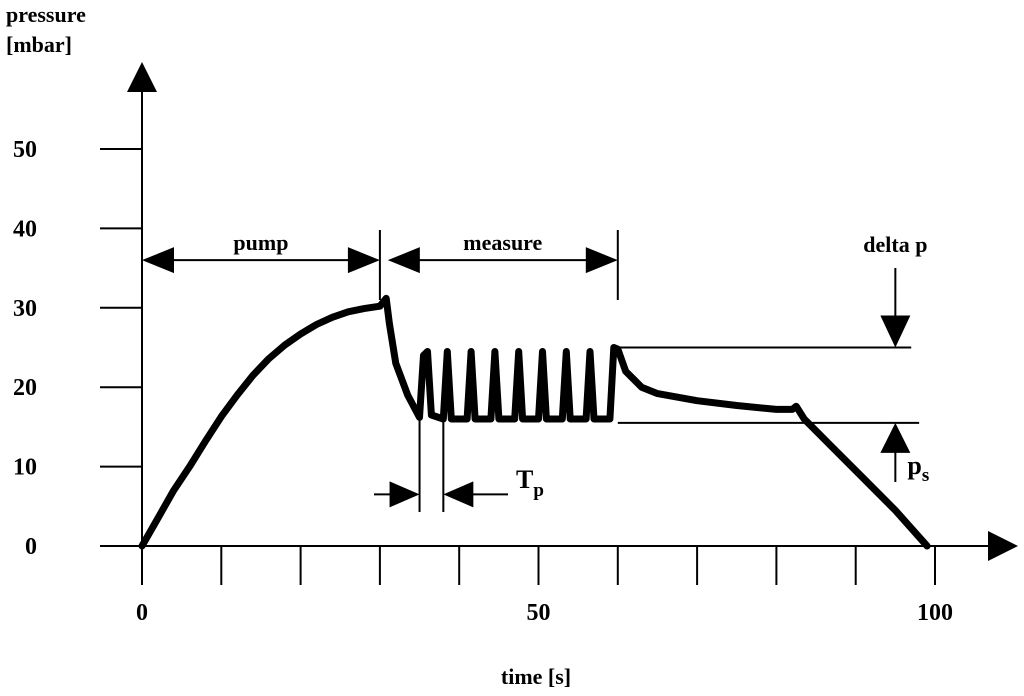 The image size is (1024, 696). I want to click on x-axis-label: time [s], so click(536, 676).